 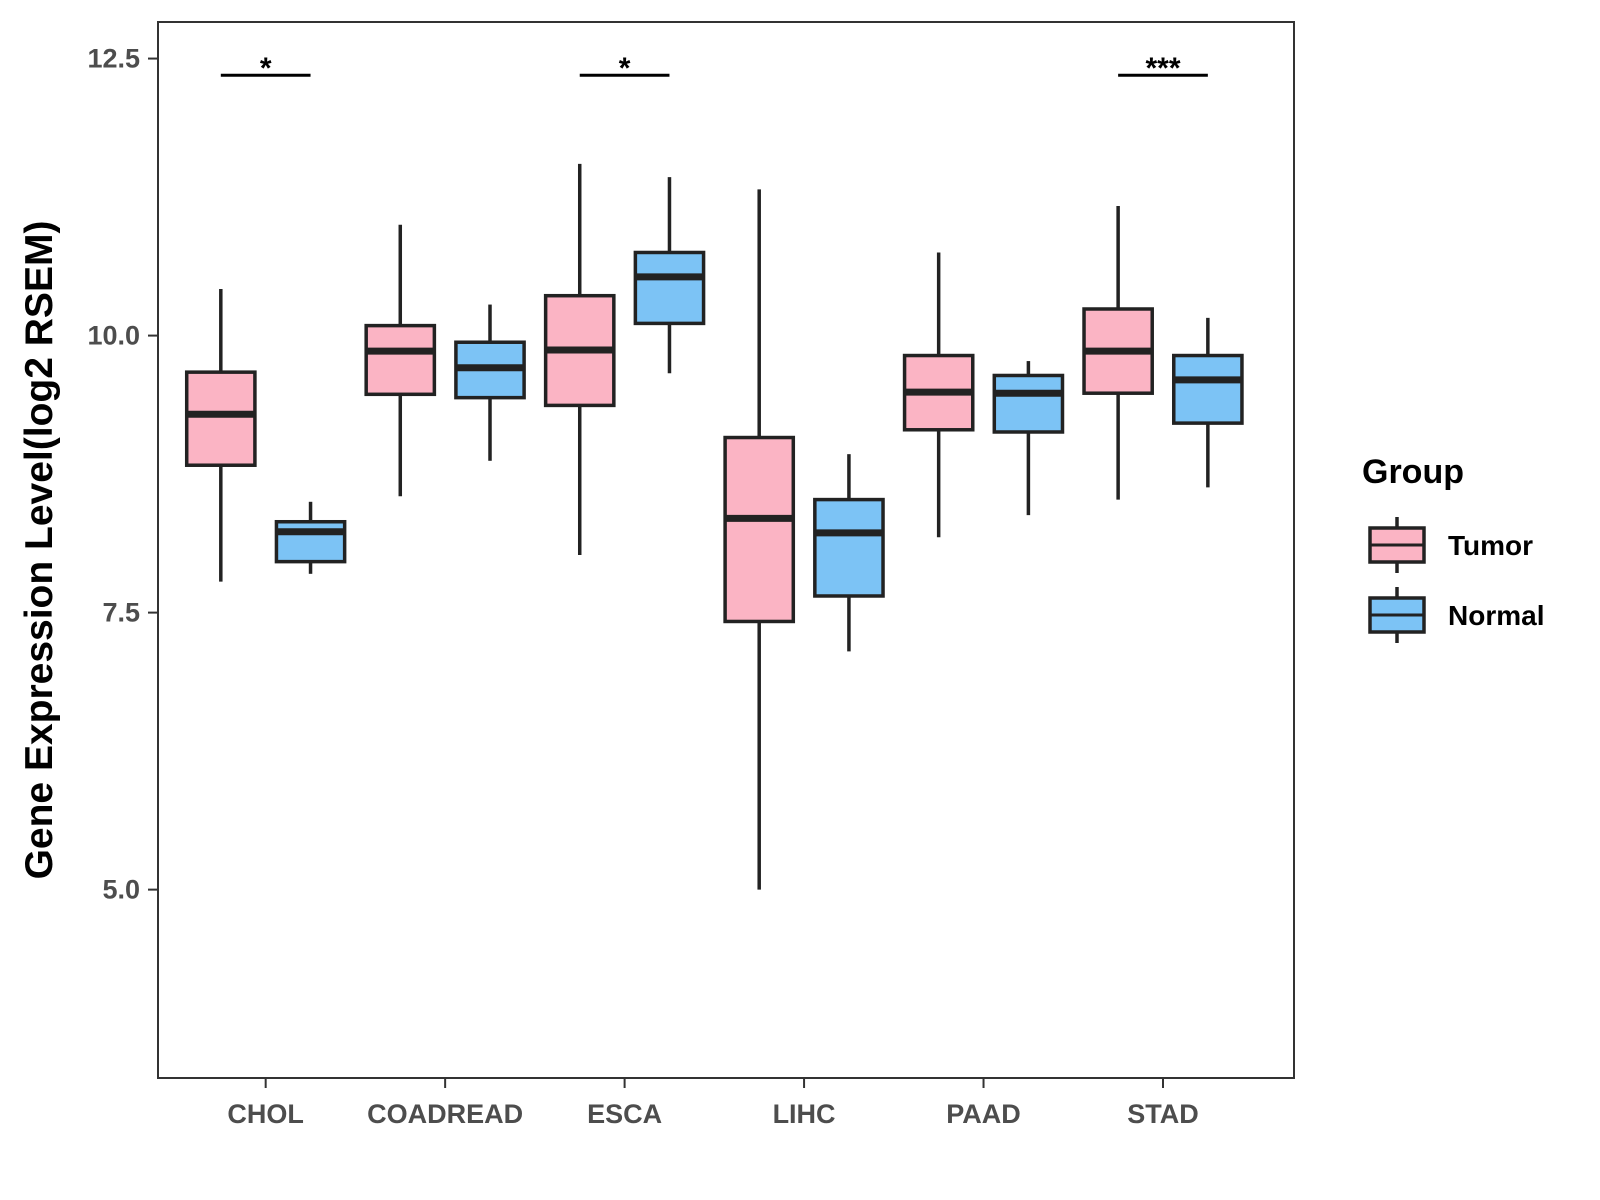 I want to click on significance-esca: *, so click(x=624, y=68).